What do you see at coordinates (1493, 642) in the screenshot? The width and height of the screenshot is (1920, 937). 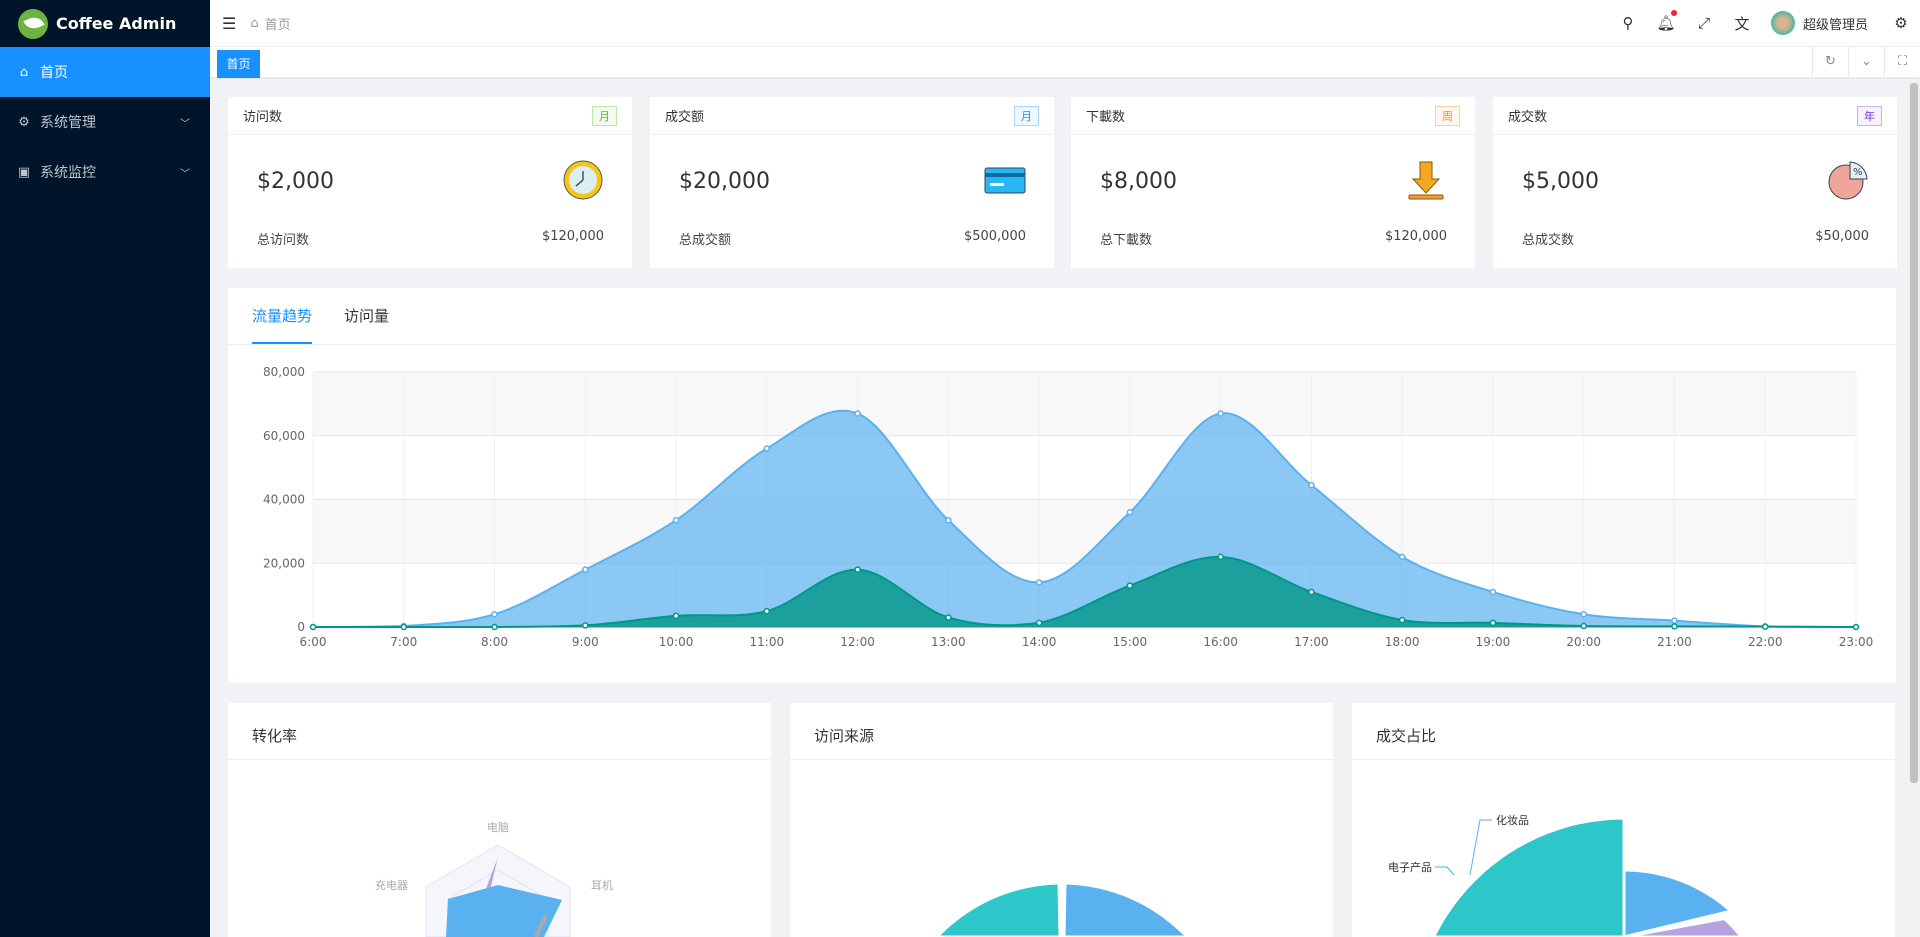 I see `x-tick-label: 19:00` at bounding box center [1493, 642].